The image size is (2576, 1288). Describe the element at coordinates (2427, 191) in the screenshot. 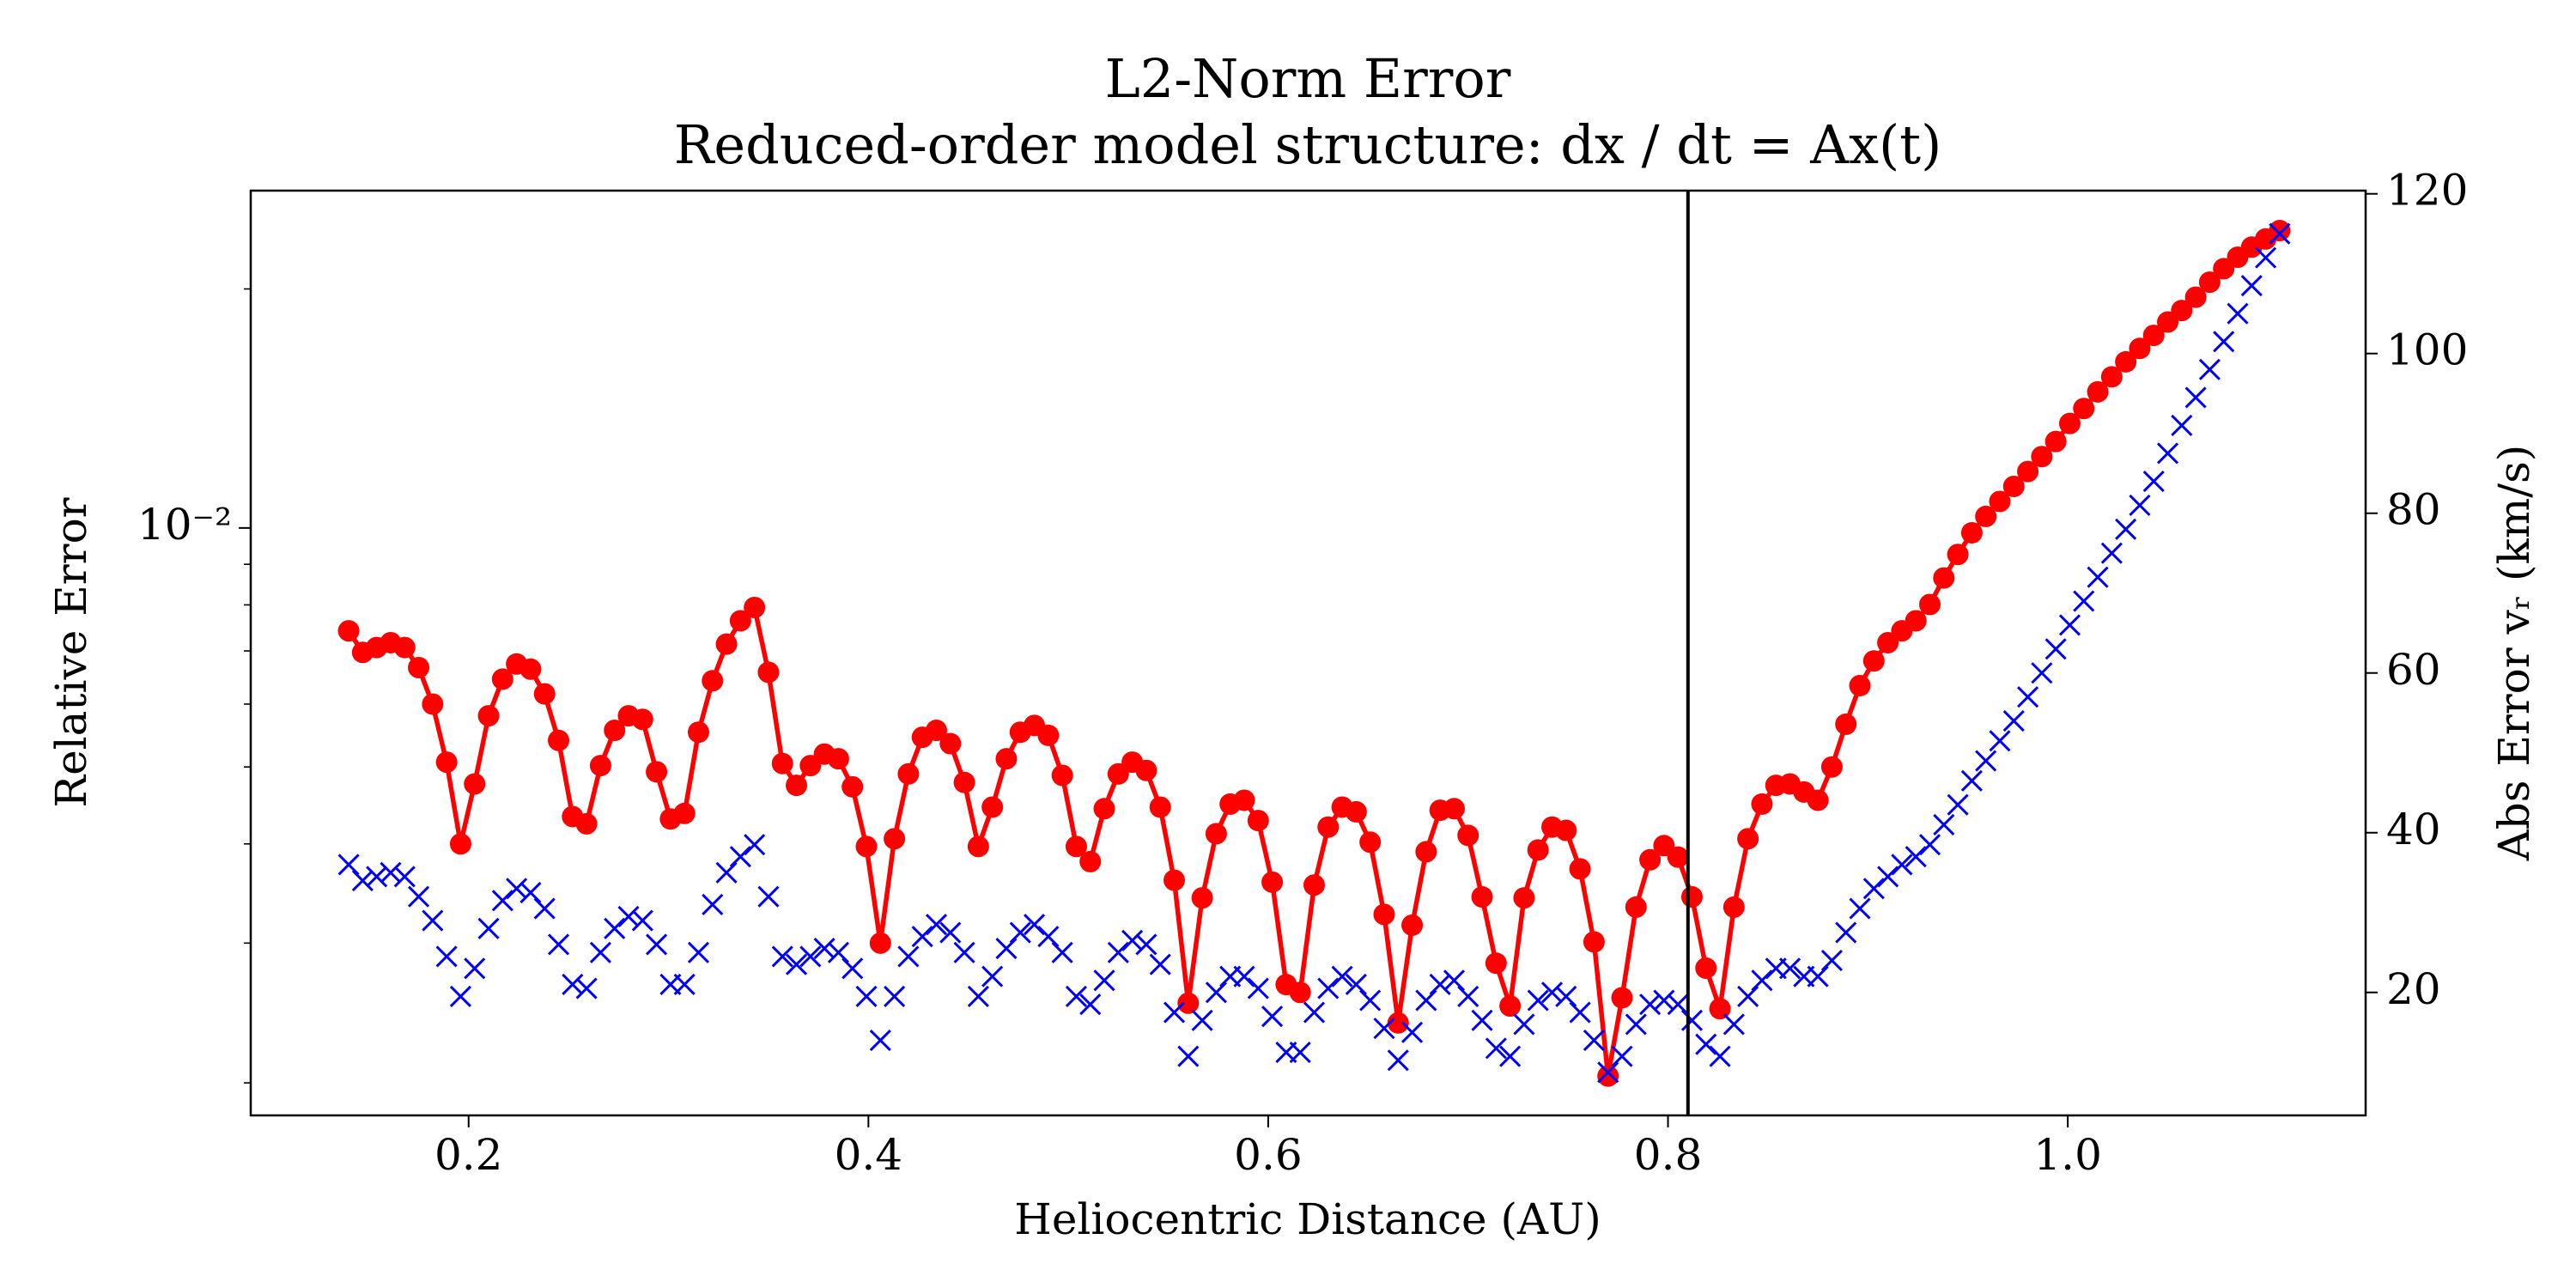

I see `y2-tick-label: 120` at that location.